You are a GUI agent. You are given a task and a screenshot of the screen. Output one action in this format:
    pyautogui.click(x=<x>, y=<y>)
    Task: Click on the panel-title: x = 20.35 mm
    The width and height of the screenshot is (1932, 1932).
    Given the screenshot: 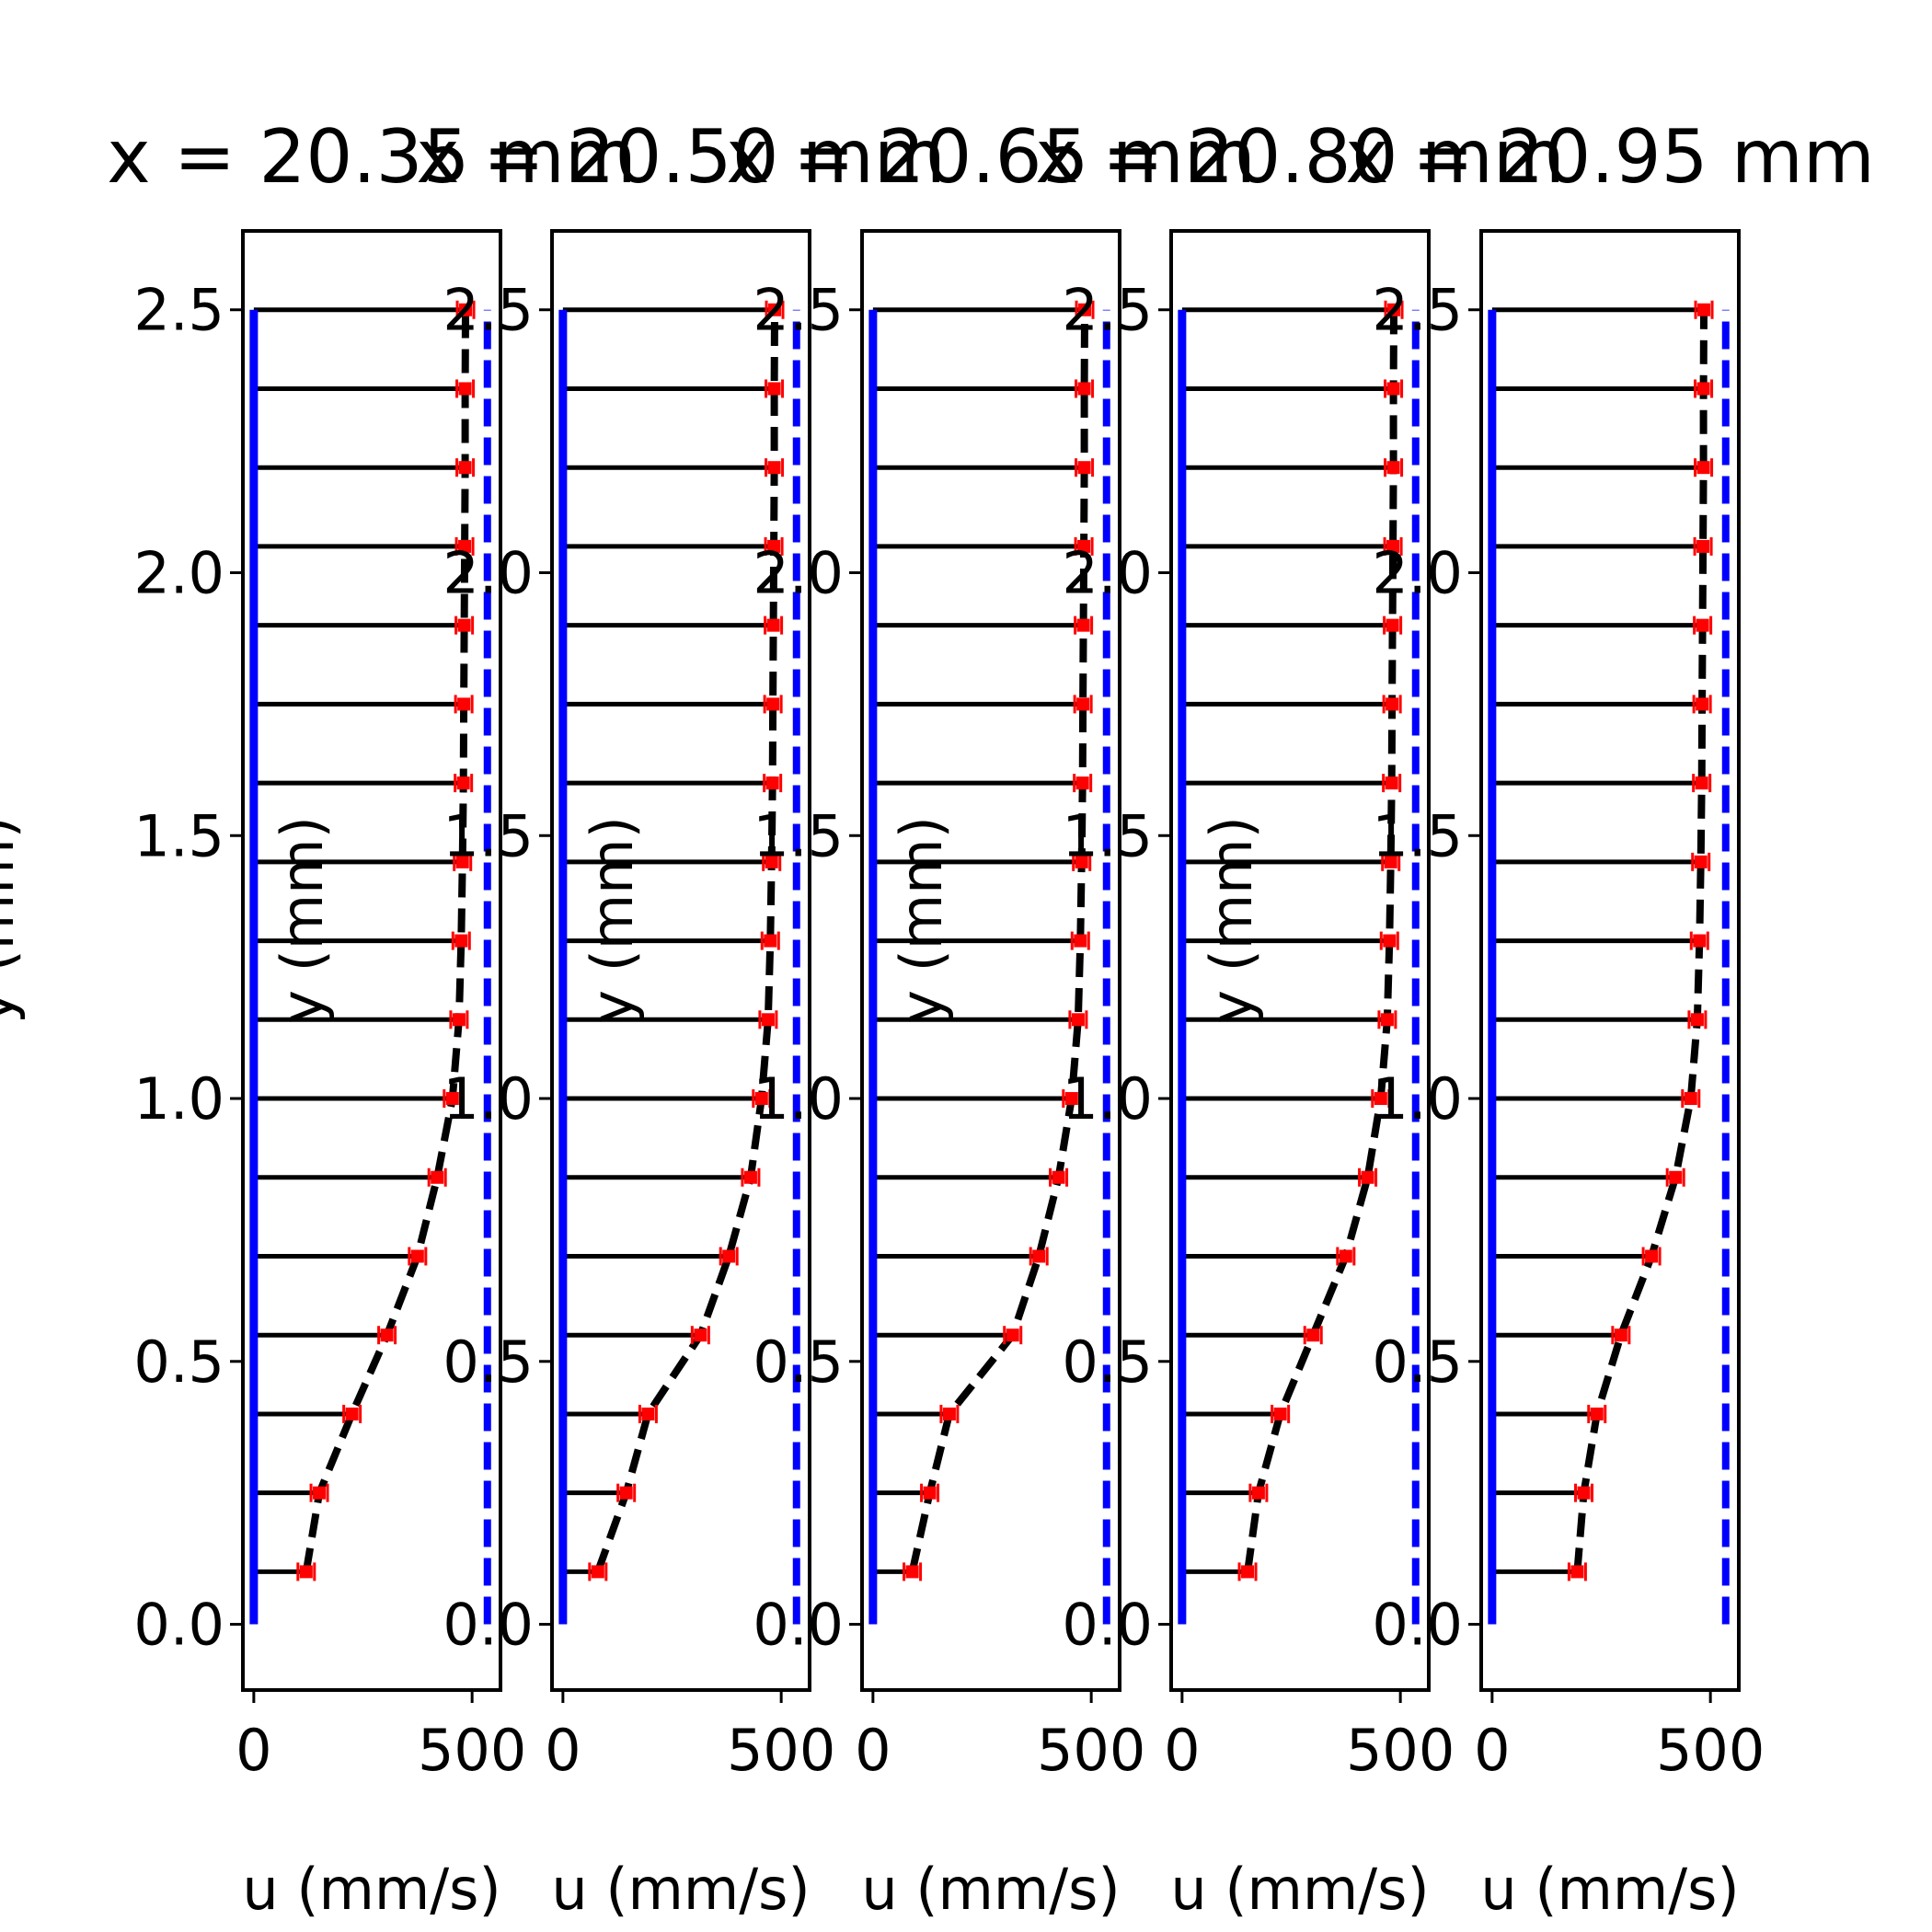 What is the action you would take?
    pyautogui.click(x=372, y=157)
    